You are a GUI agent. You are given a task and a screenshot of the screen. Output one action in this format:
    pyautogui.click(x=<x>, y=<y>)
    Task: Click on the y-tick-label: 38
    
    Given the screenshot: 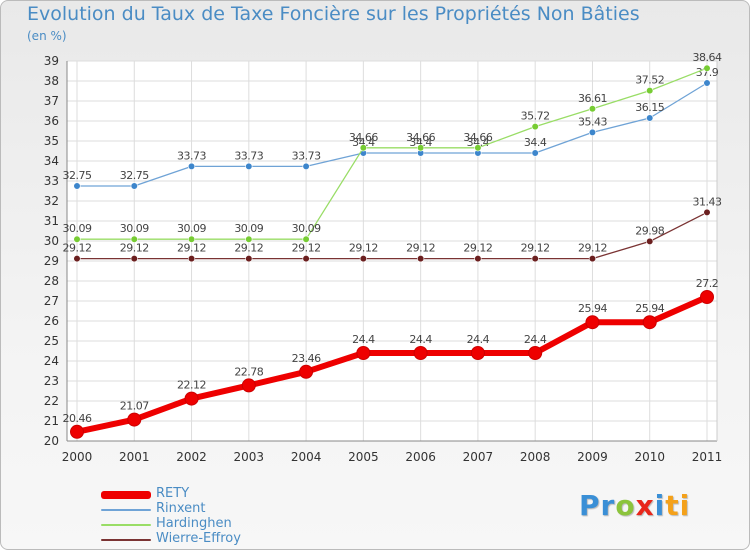 What is the action you would take?
    pyautogui.click(x=51, y=81)
    